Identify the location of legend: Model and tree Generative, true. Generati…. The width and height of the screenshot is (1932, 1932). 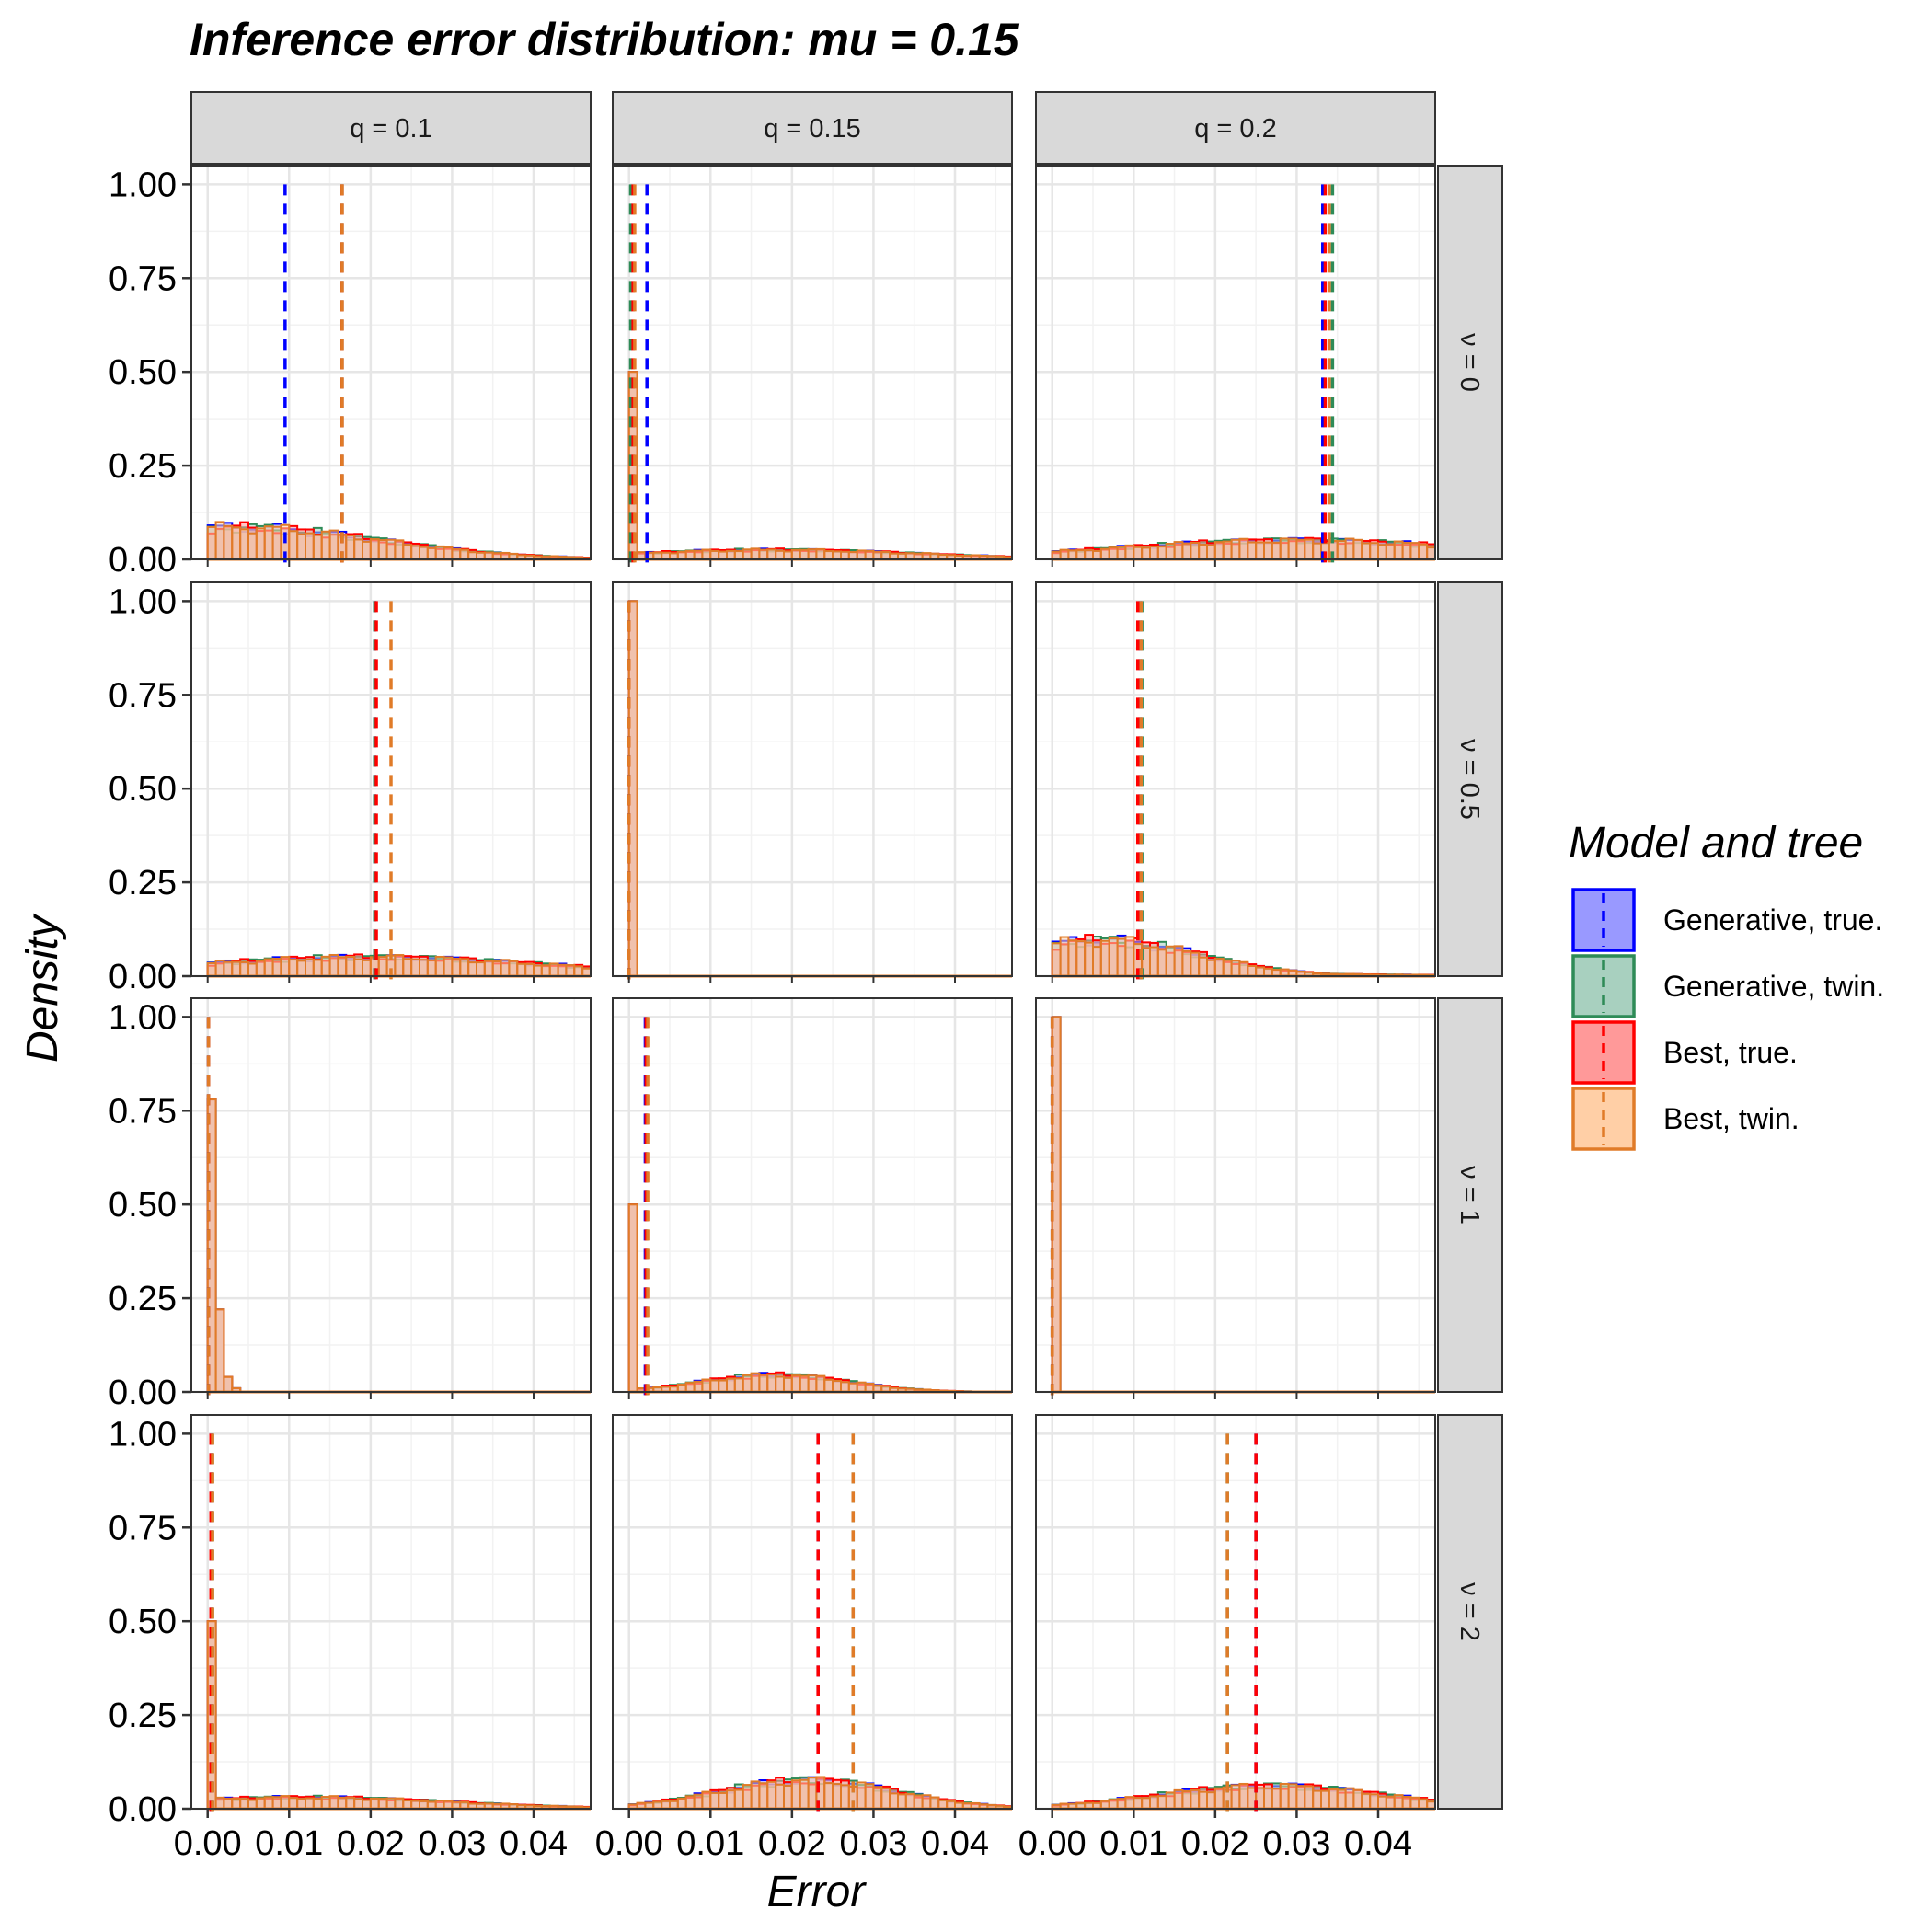
(1726, 985).